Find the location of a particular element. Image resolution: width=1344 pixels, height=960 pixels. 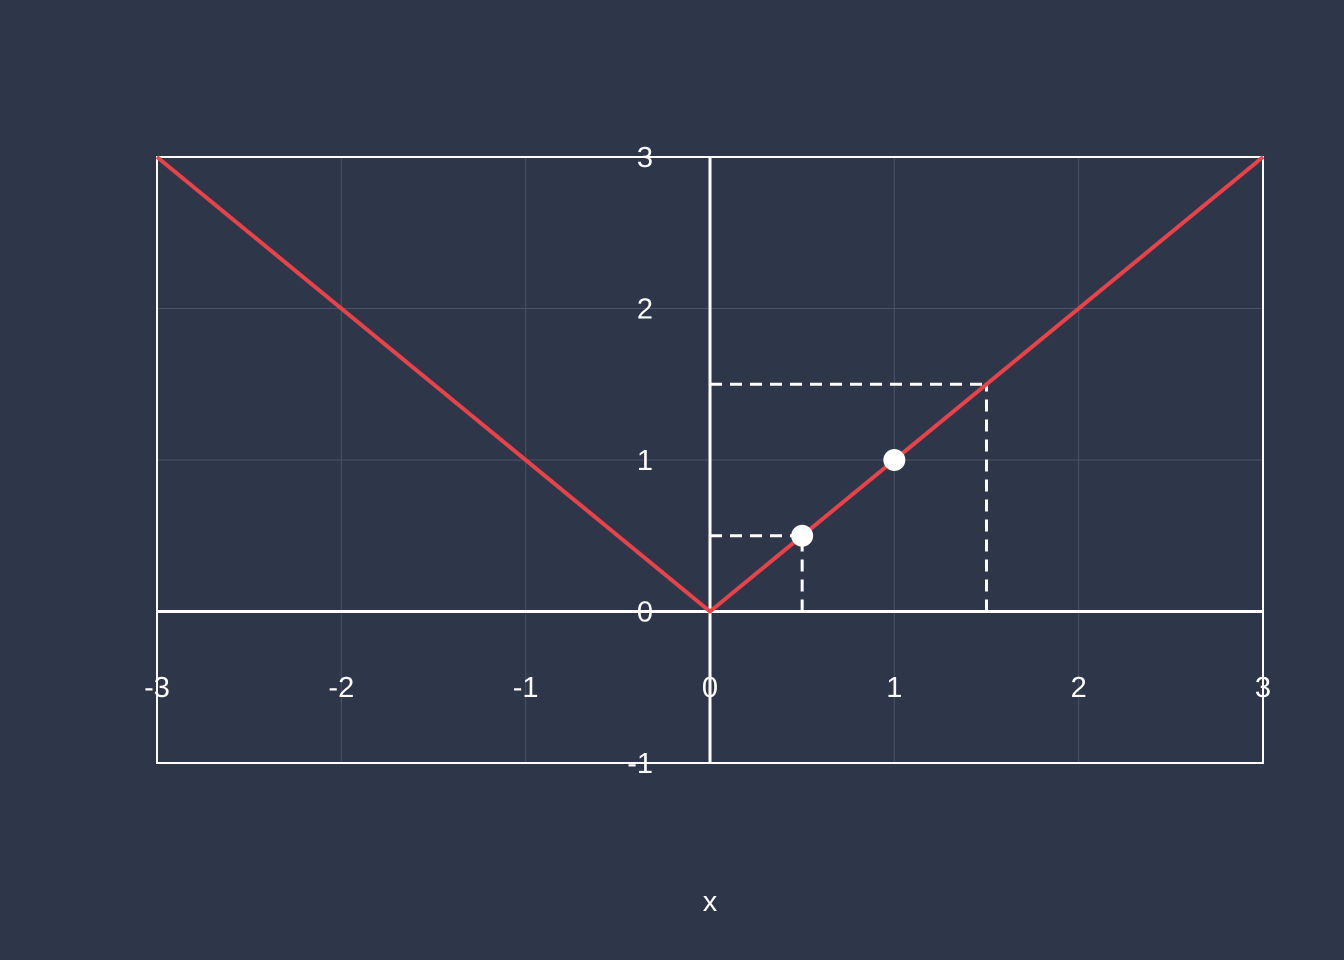

y-tick-label-0: -1 is located at coordinates (640, 764).